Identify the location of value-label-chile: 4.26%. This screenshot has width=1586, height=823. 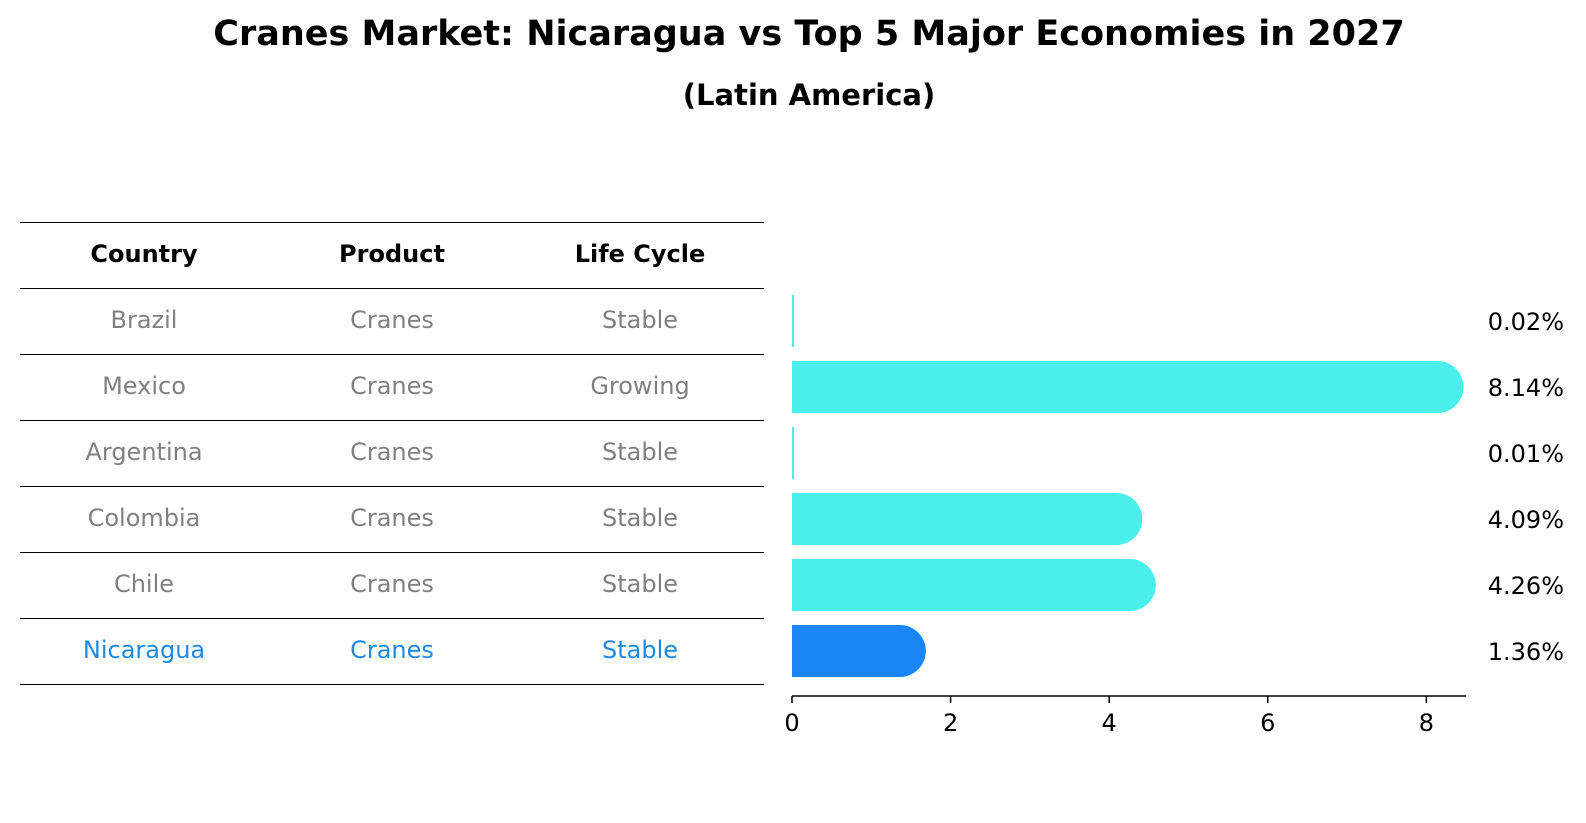
(1526, 586).